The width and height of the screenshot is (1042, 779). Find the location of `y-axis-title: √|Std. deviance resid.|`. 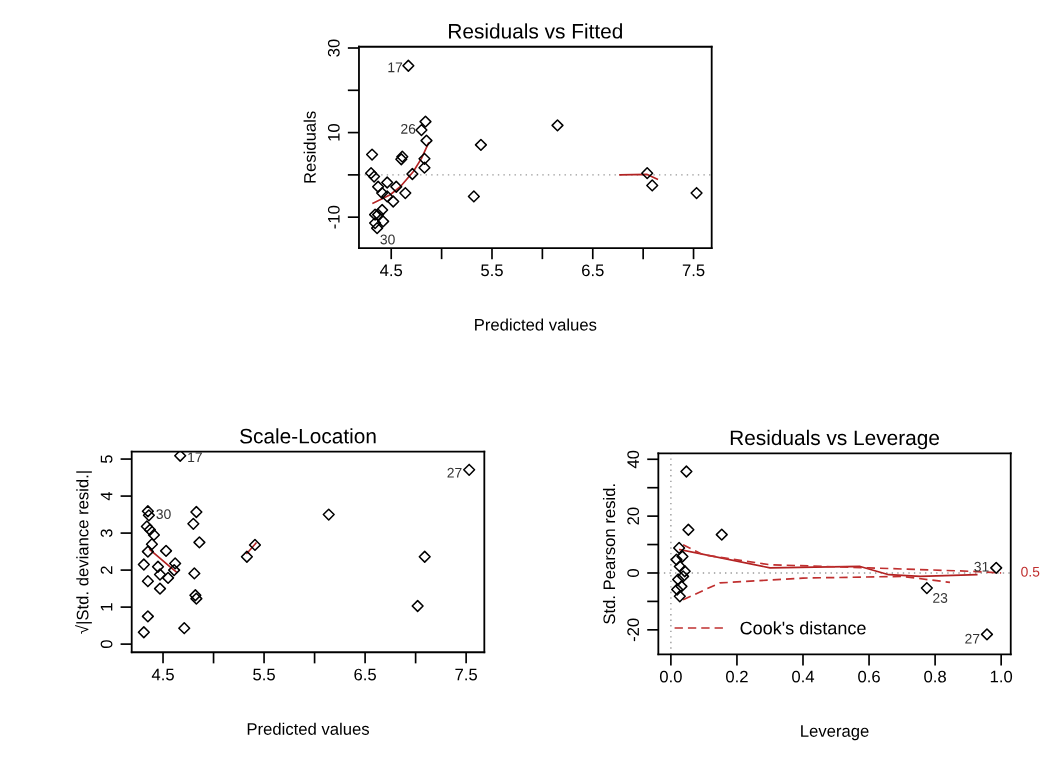

y-axis-title: √|Std. deviance resid.| is located at coordinates (83, 552).